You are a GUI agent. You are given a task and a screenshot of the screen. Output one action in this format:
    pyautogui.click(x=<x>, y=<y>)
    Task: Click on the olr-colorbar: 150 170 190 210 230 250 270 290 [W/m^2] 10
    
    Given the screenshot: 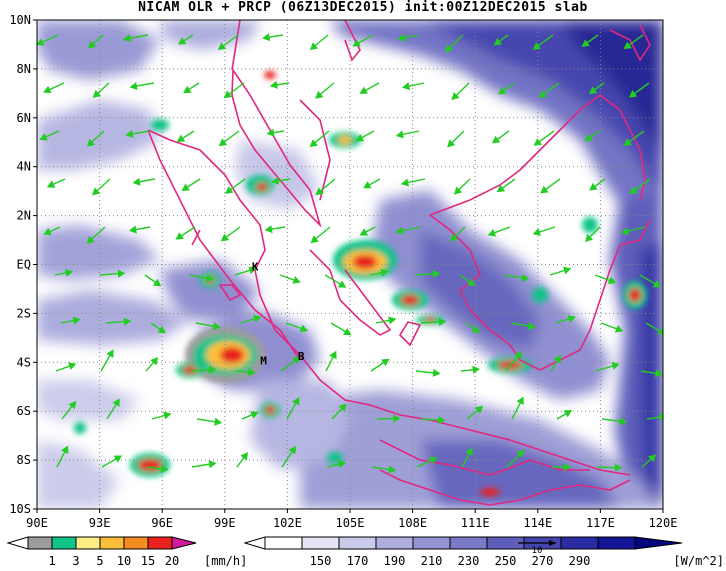 What is the action you would take?
    pyautogui.click(x=483, y=552)
    